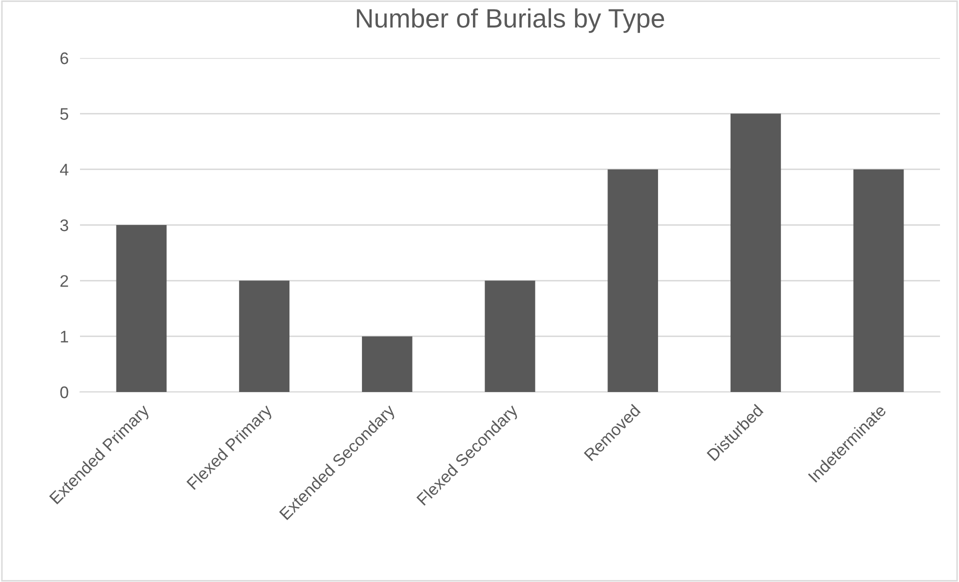 The image size is (959, 582). What do you see at coordinates (510, 20) in the screenshot?
I see `chart-title: Number of Burials by Type` at bounding box center [510, 20].